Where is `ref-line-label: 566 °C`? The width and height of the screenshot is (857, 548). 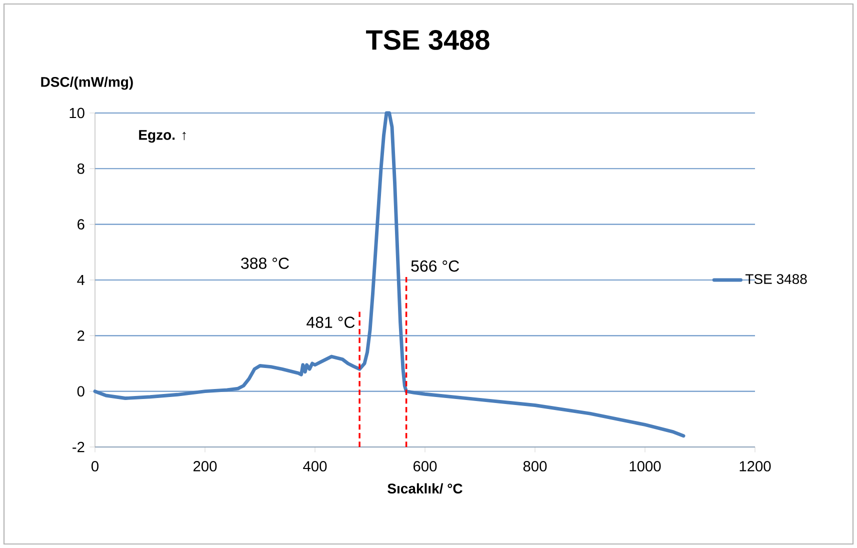 ref-line-label: 566 °C is located at coordinates (435, 266).